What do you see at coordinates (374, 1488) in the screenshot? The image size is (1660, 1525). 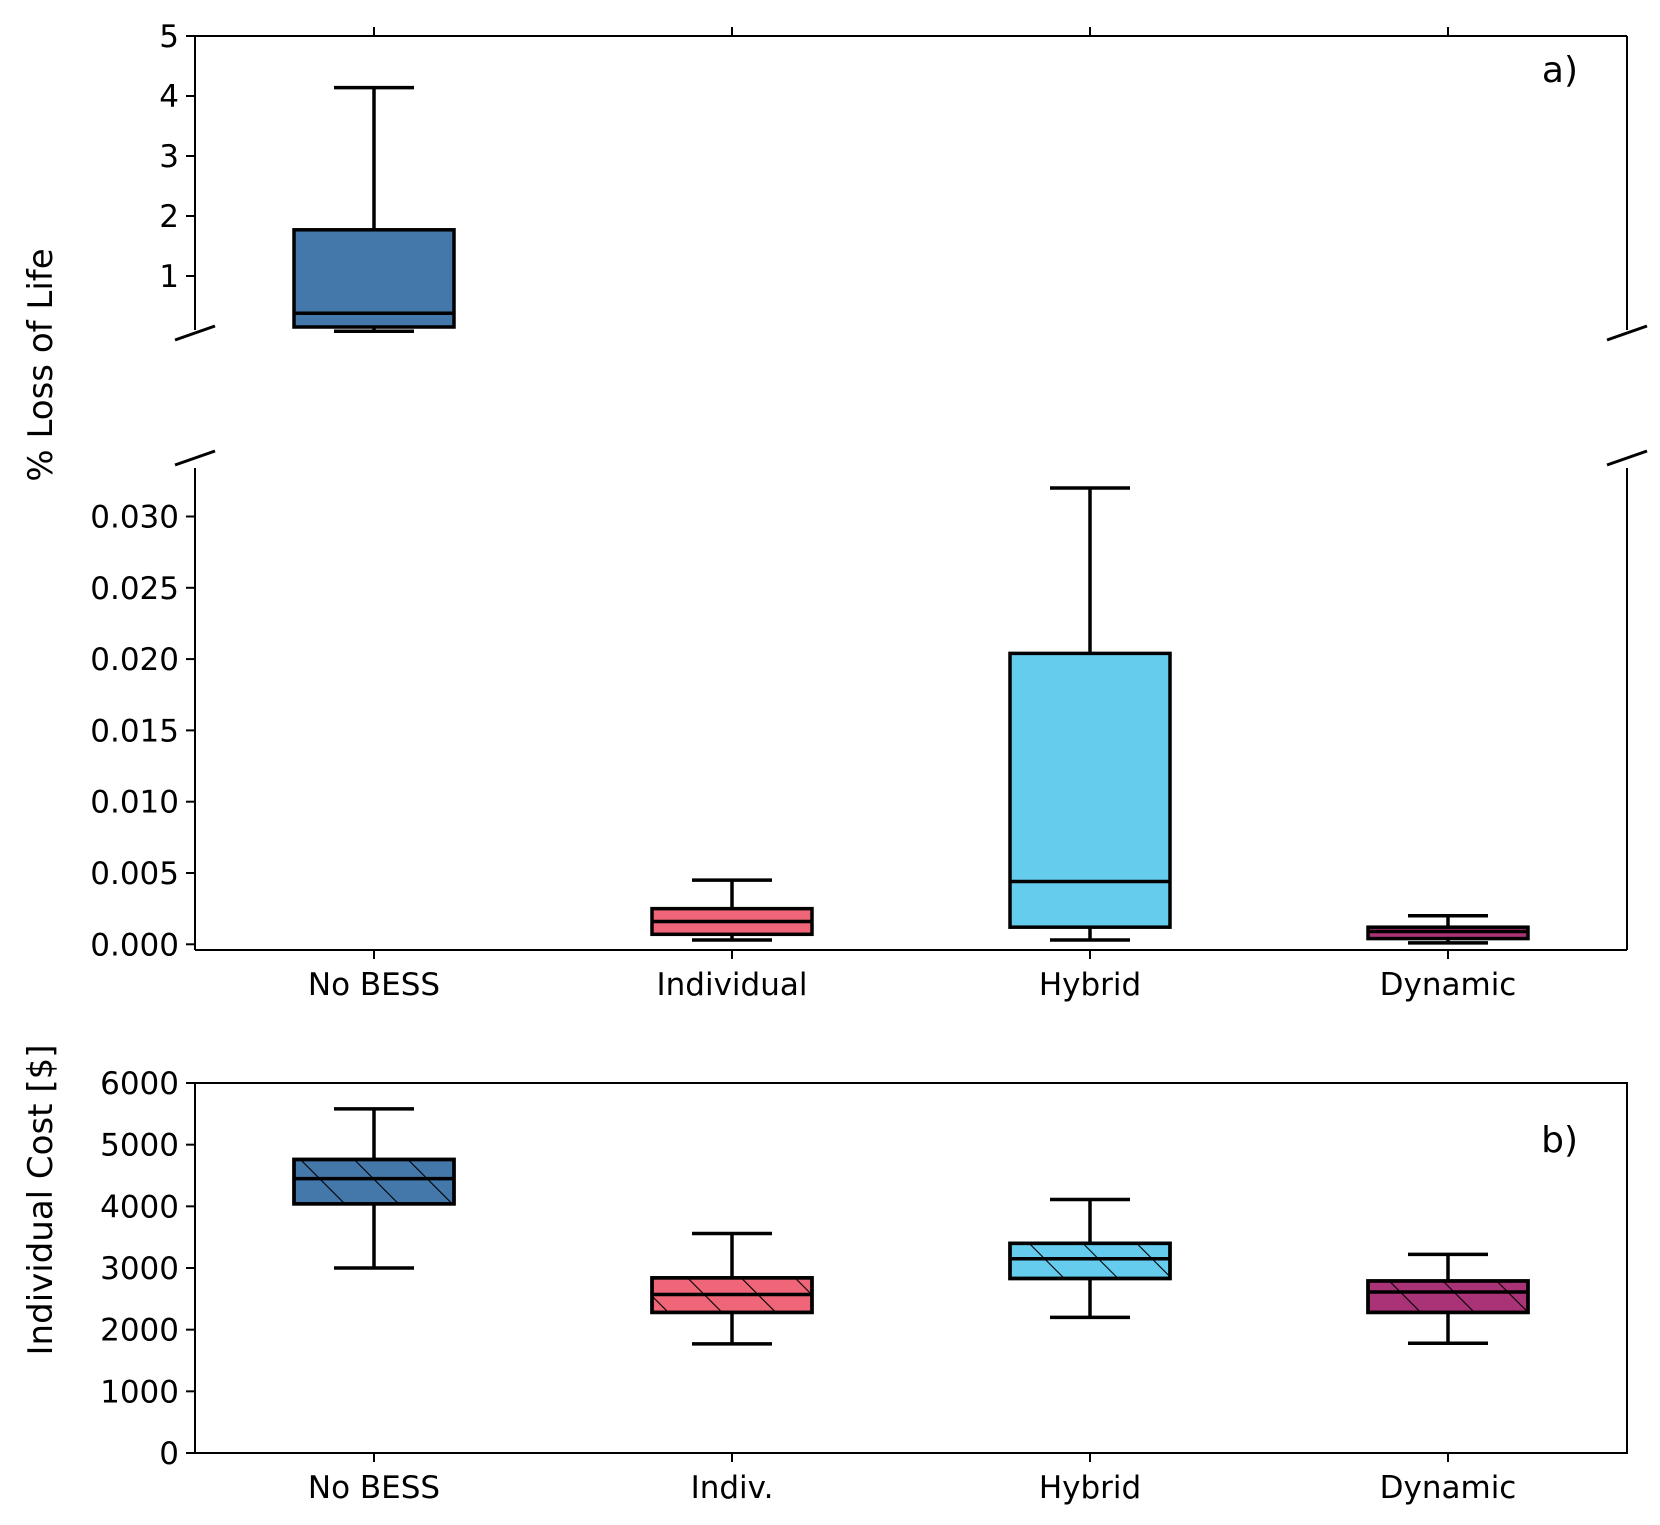 I see `panel-b-x-tick-label: No BESS` at bounding box center [374, 1488].